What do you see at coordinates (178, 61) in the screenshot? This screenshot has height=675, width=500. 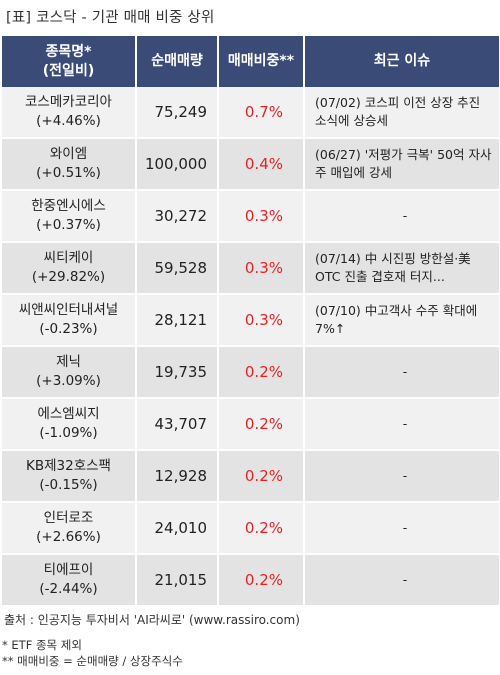 I see `header-volume: 순매매량` at bounding box center [178, 61].